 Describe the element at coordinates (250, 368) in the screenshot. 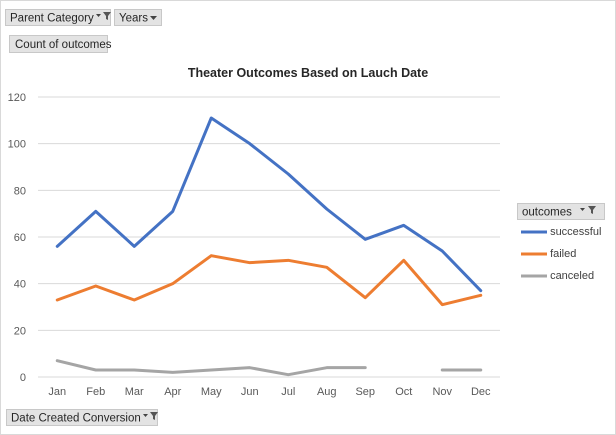

I see `data-point-canceled-jun` at that location.